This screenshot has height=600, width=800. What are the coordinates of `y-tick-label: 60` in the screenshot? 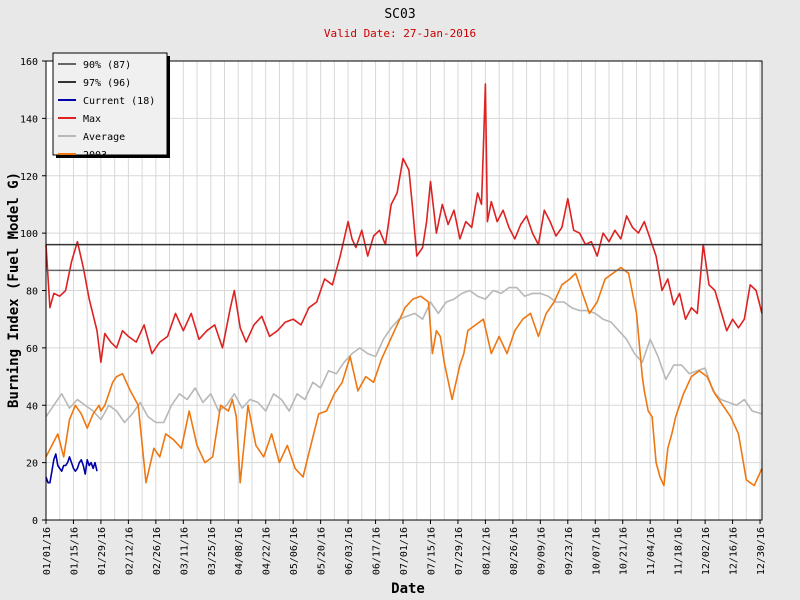 It's located at (32, 349).